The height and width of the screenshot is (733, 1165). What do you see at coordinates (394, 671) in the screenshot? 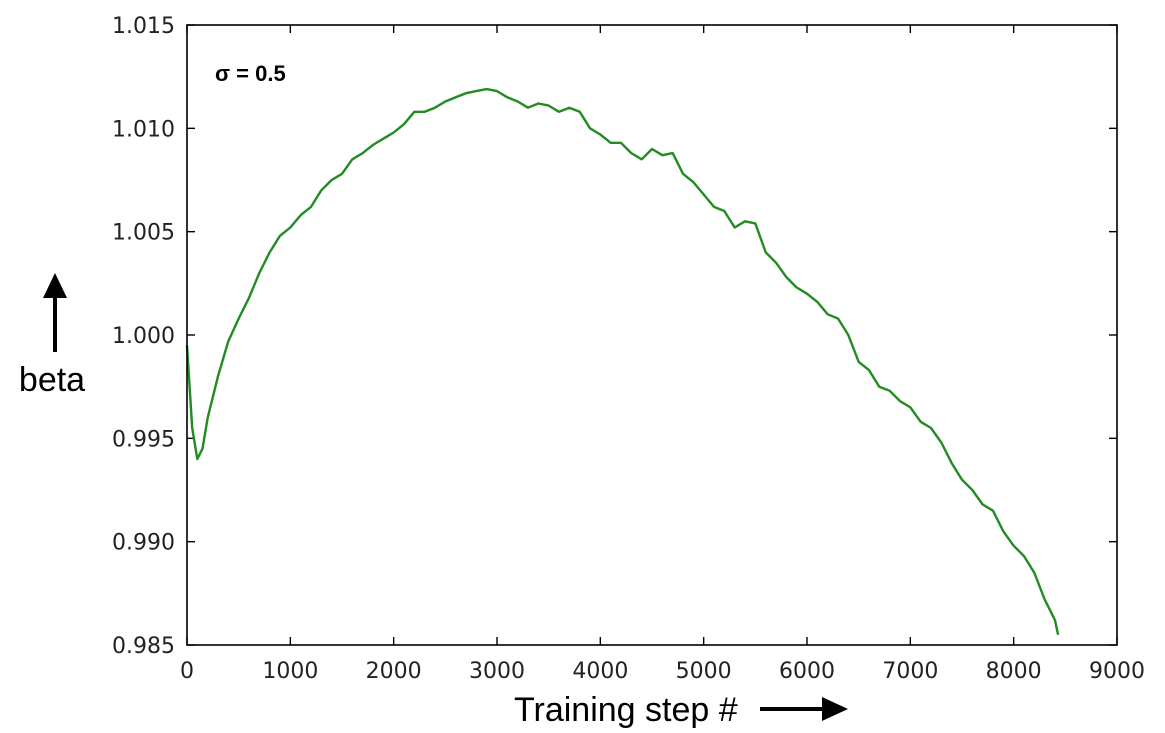
I see `x-tick-label: 2000` at bounding box center [394, 671].